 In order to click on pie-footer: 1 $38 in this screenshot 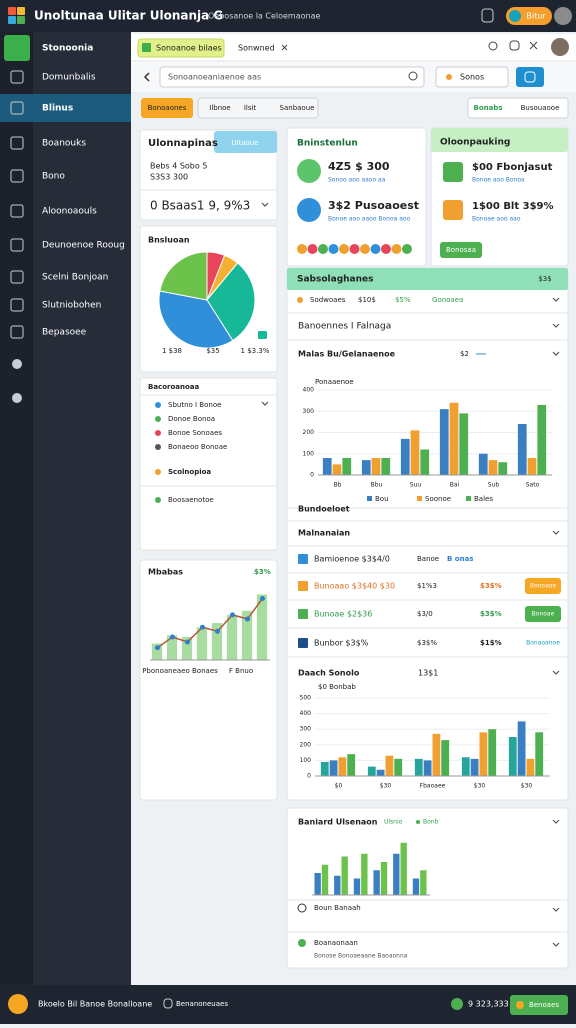, I will do `click(172, 351)`.